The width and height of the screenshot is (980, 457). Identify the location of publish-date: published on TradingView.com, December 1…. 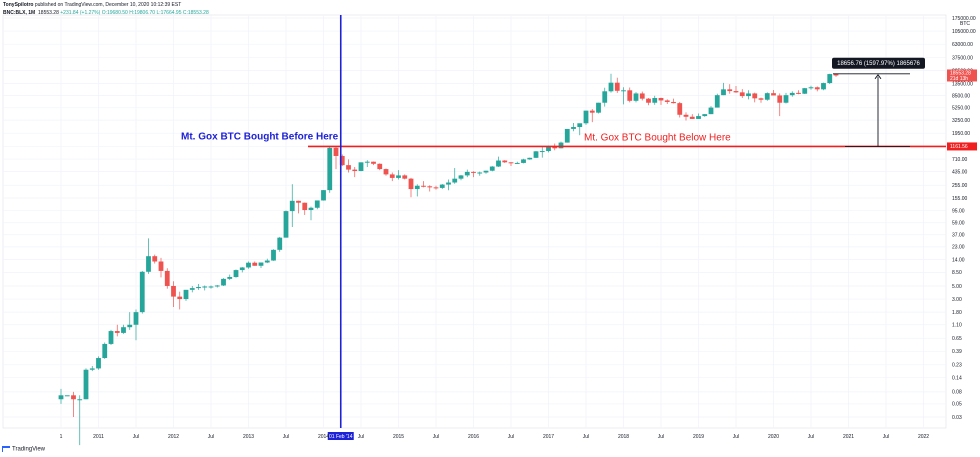
(108, 5).